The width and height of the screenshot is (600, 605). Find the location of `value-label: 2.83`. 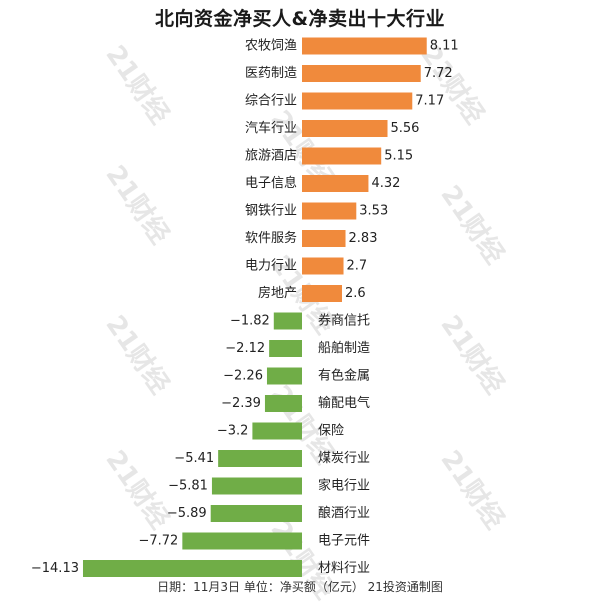

value-label: 2.83 is located at coordinates (363, 238).